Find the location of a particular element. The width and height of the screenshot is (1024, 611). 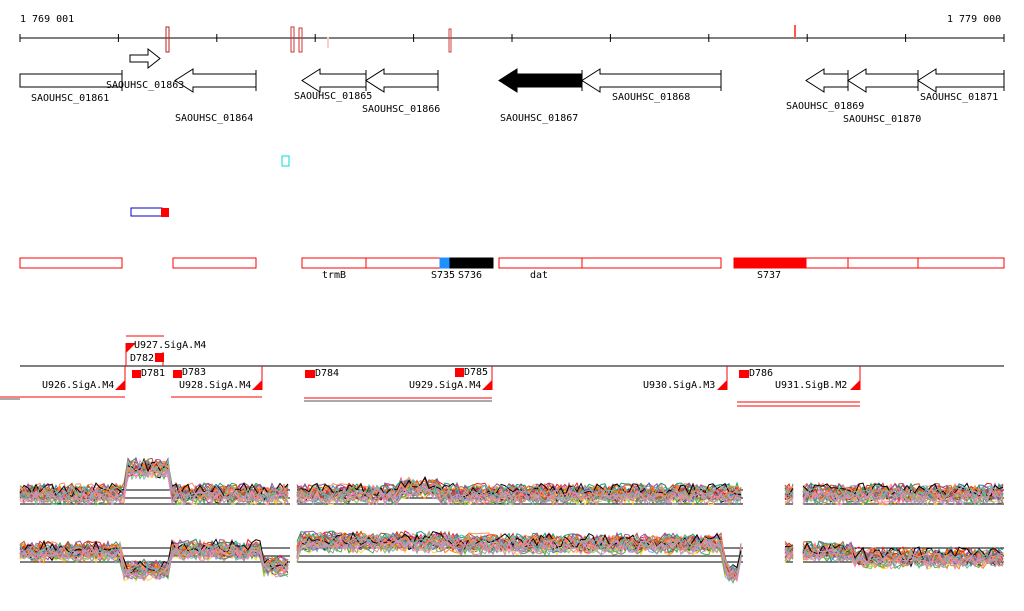

gene-label: SAOUHSC_01864 is located at coordinates (214, 118).